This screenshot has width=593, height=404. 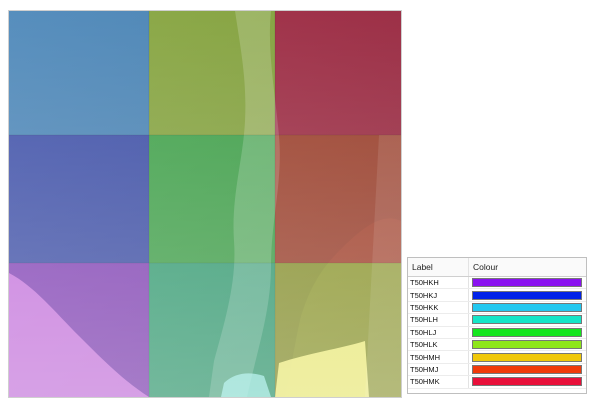 I want to click on legend-row: T50HKK, so click(x=497, y=308).